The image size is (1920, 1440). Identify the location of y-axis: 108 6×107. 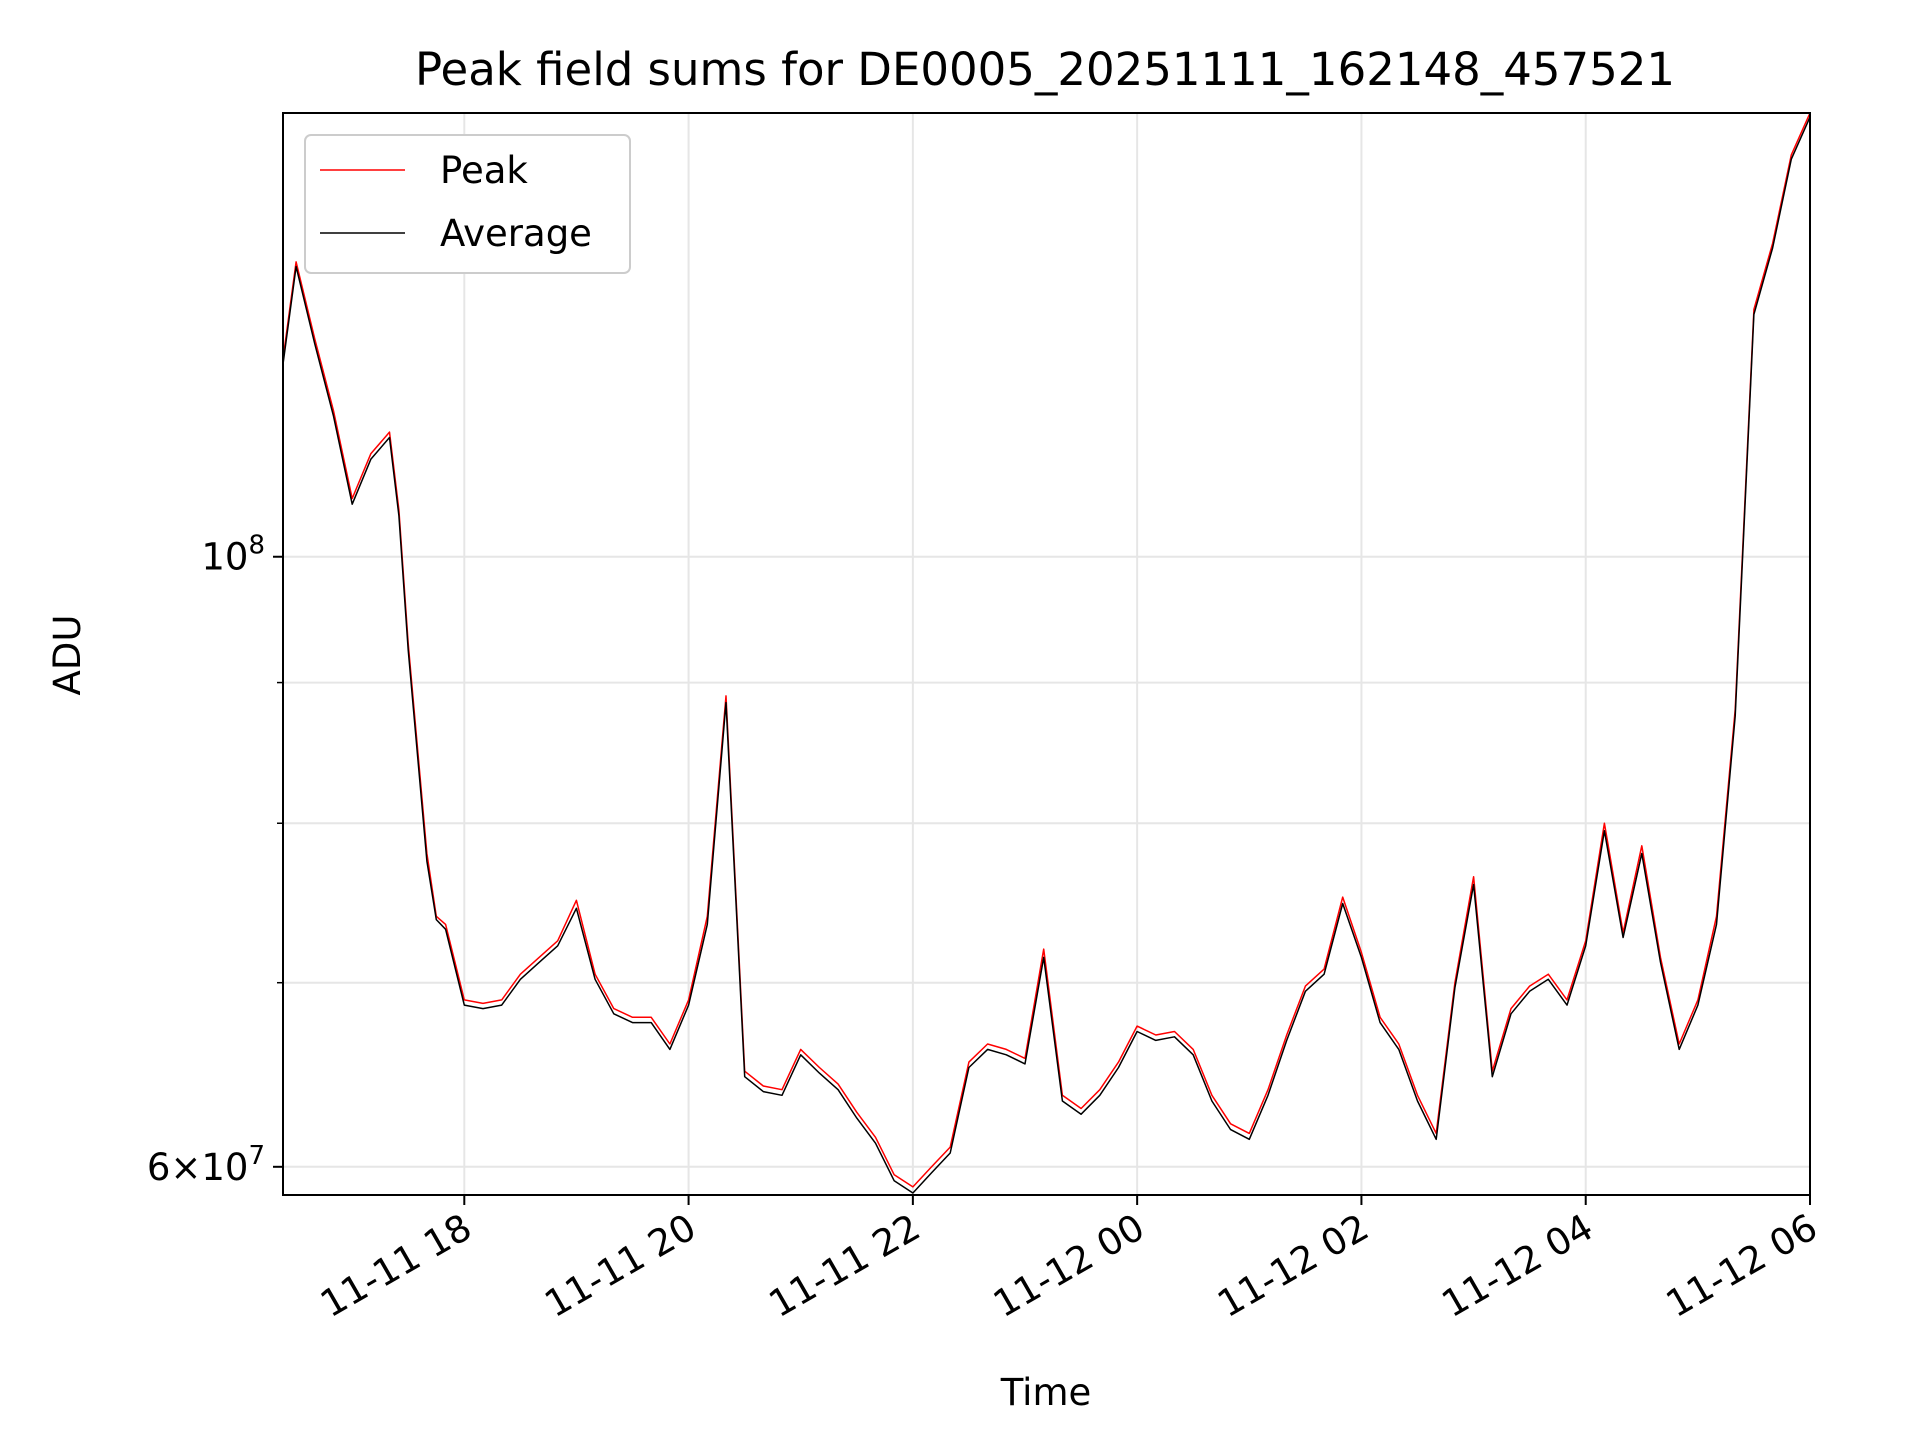
(215, 860).